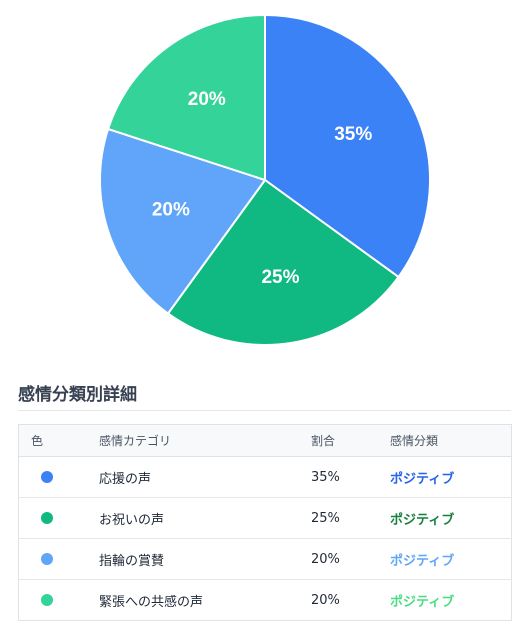  Describe the element at coordinates (280, 277) in the screenshot. I see `pie-slice-label: 25%` at that location.